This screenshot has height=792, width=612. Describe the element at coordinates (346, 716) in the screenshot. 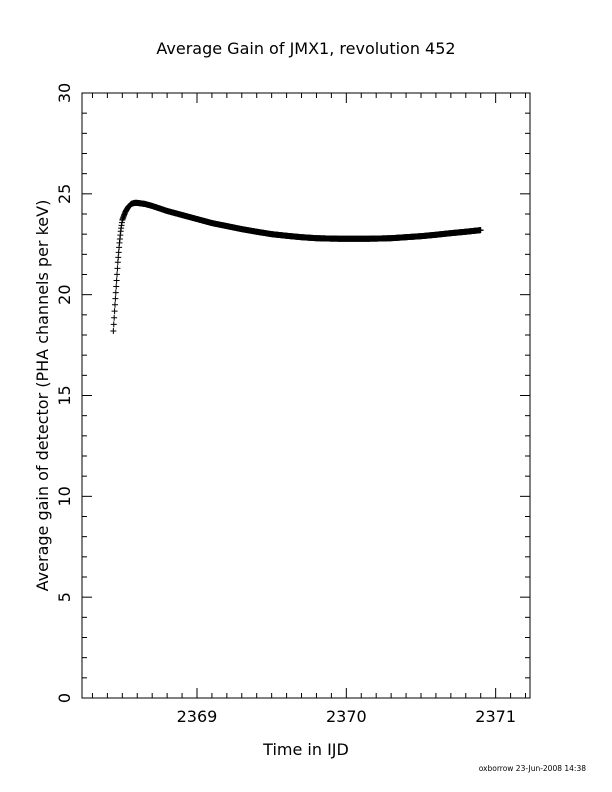

I see `x-tick-label: 2370` at that location.